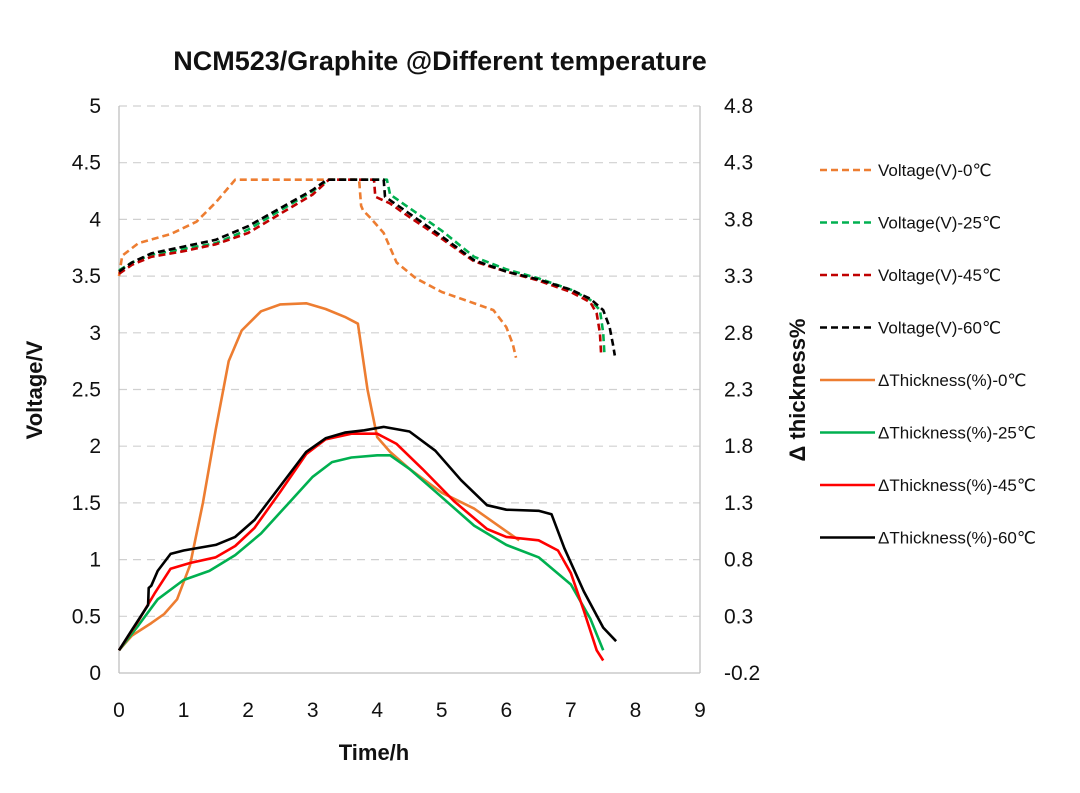 The height and width of the screenshot is (793, 1080). Describe the element at coordinates (571, 710) in the screenshot. I see `x-tick-label: 7` at that location.